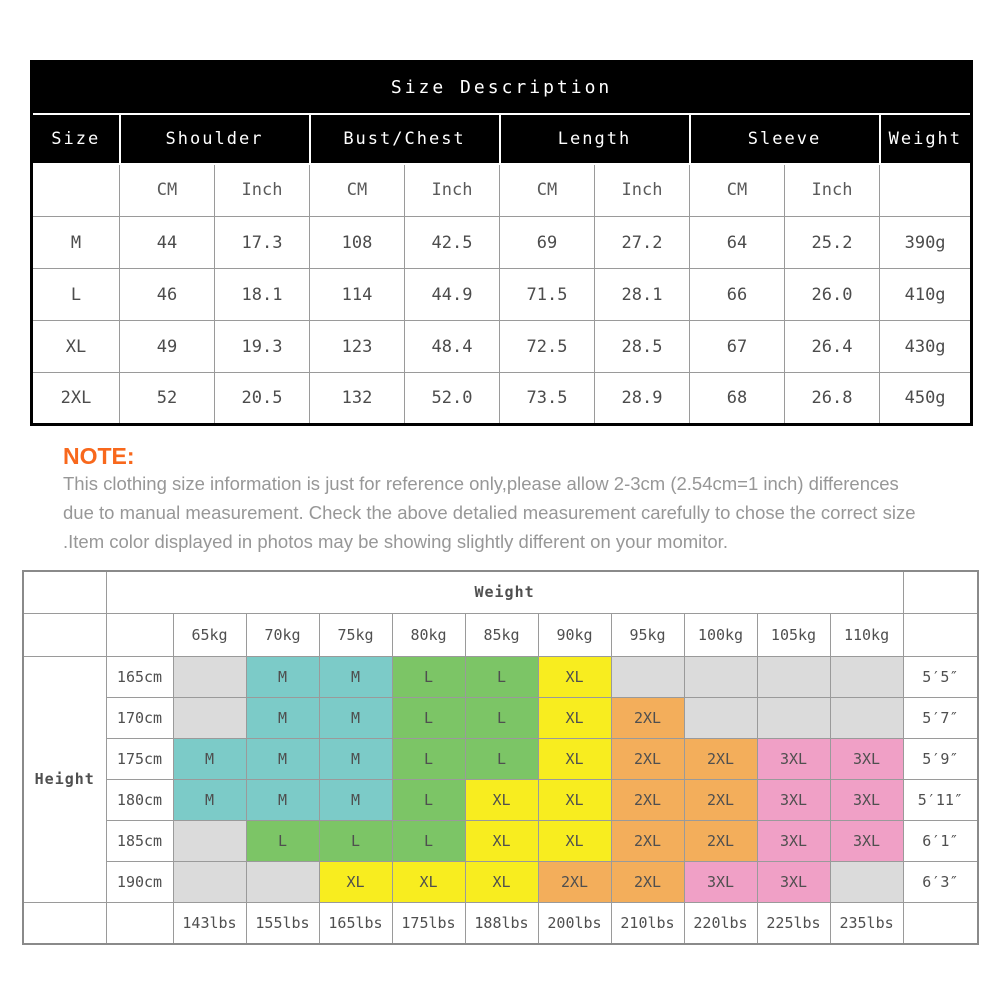 The height and width of the screenshot is (1000, 1000). I want to click on lbs-label: 235lbs, so click(866, 923).